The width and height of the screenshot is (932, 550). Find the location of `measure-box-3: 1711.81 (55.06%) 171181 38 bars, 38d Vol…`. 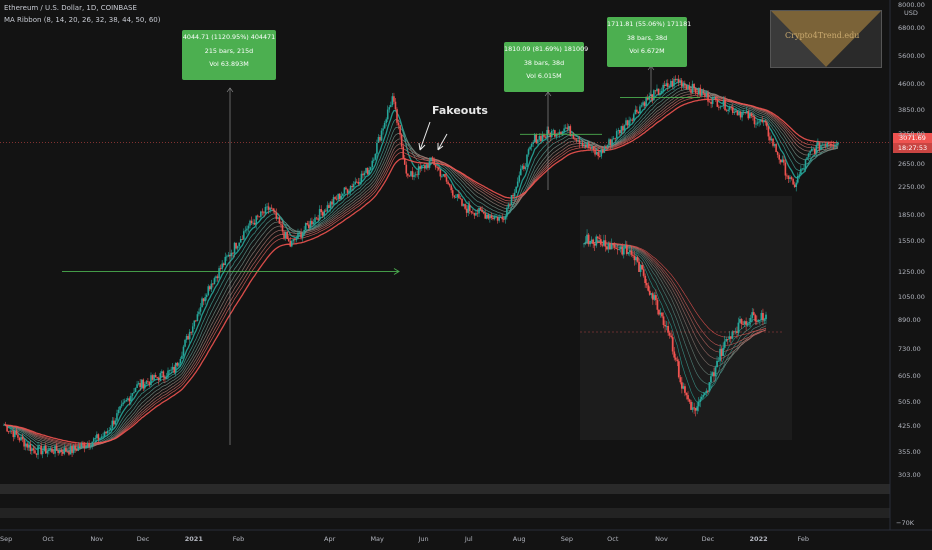

measure-box-3: 1711.81 (55.06%) 171181 38 bars, 38d Vol… is located at coordinates (649, 42).